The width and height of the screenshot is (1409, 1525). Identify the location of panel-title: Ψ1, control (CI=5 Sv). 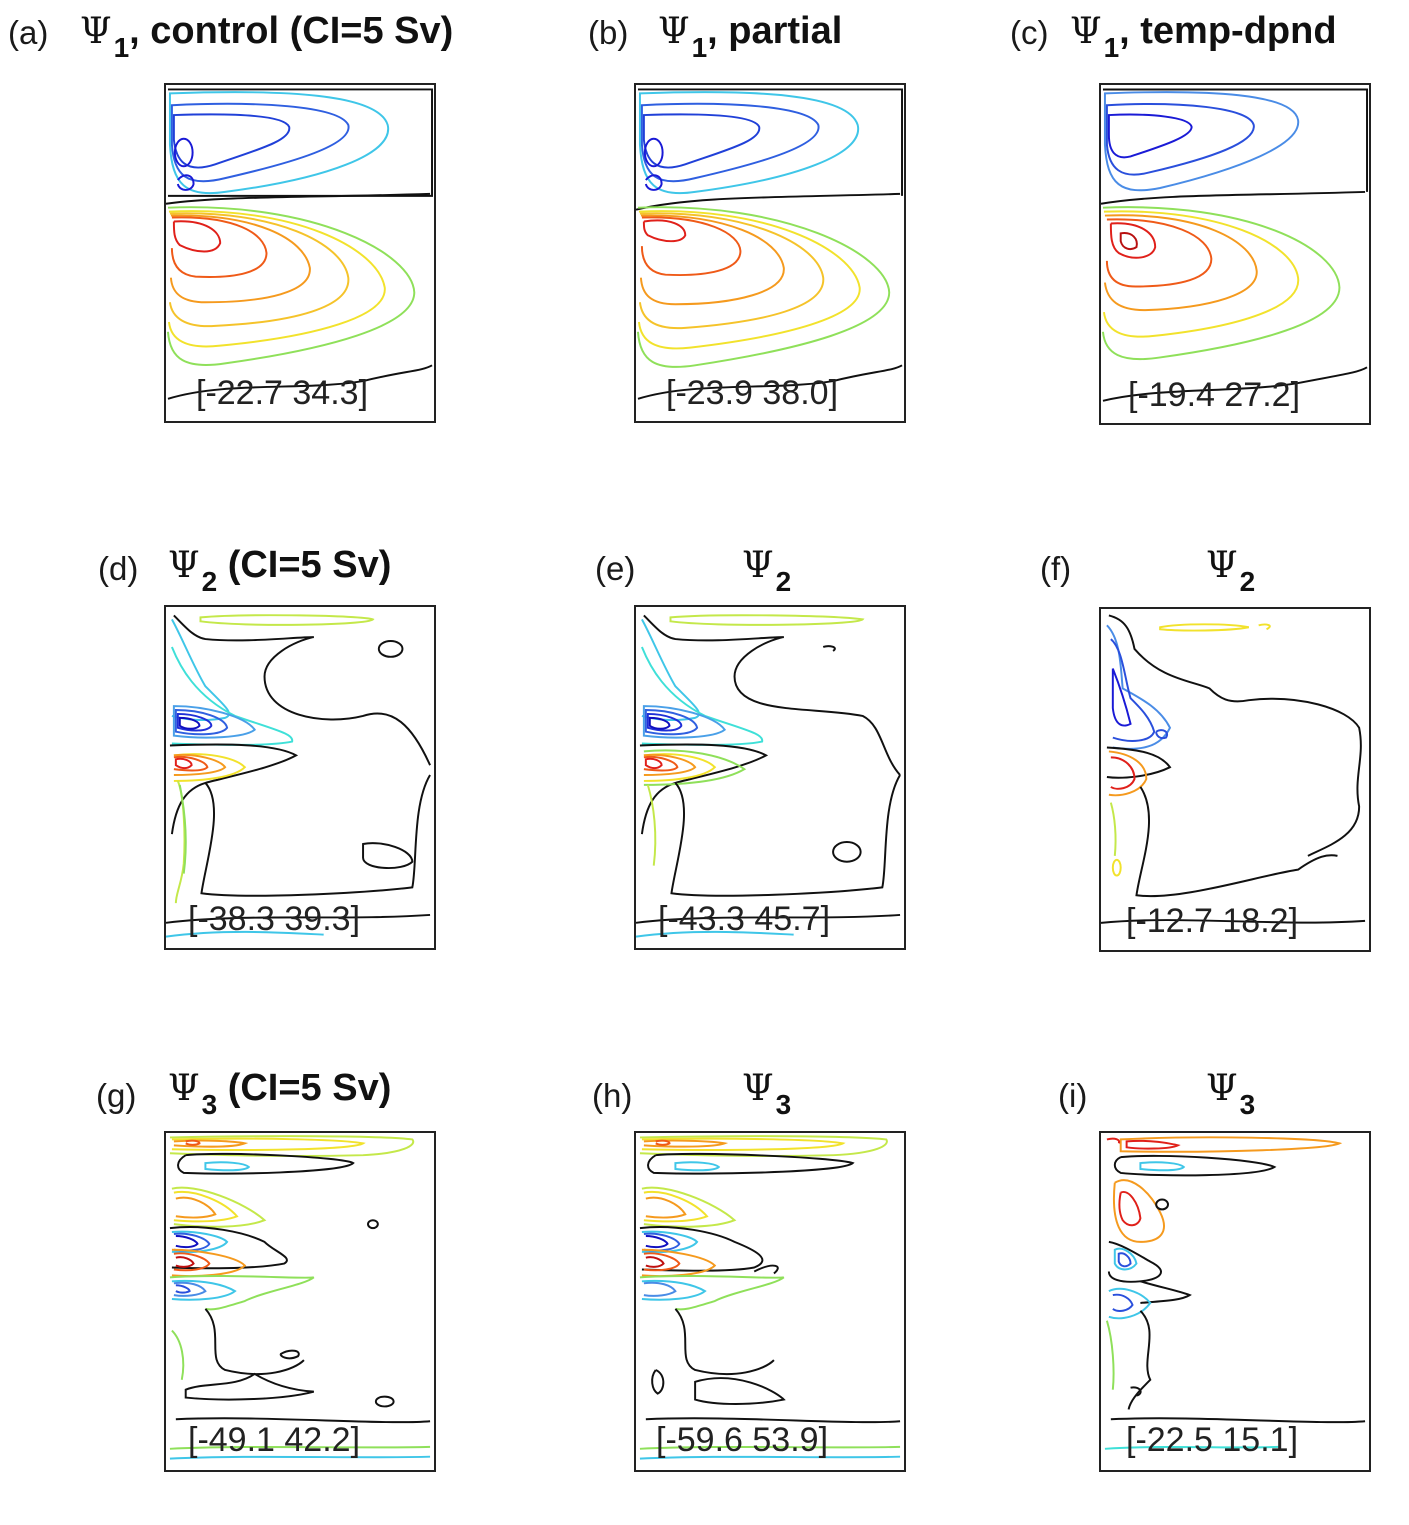
(267, 36).